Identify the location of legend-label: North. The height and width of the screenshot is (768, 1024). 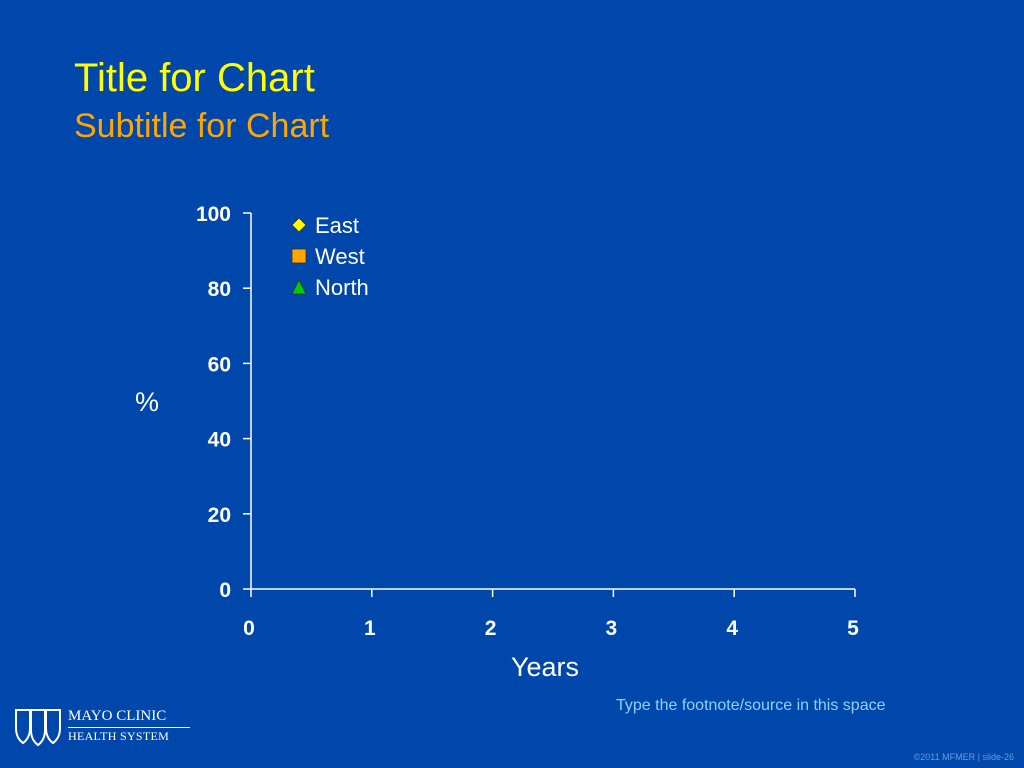
(342, 287).